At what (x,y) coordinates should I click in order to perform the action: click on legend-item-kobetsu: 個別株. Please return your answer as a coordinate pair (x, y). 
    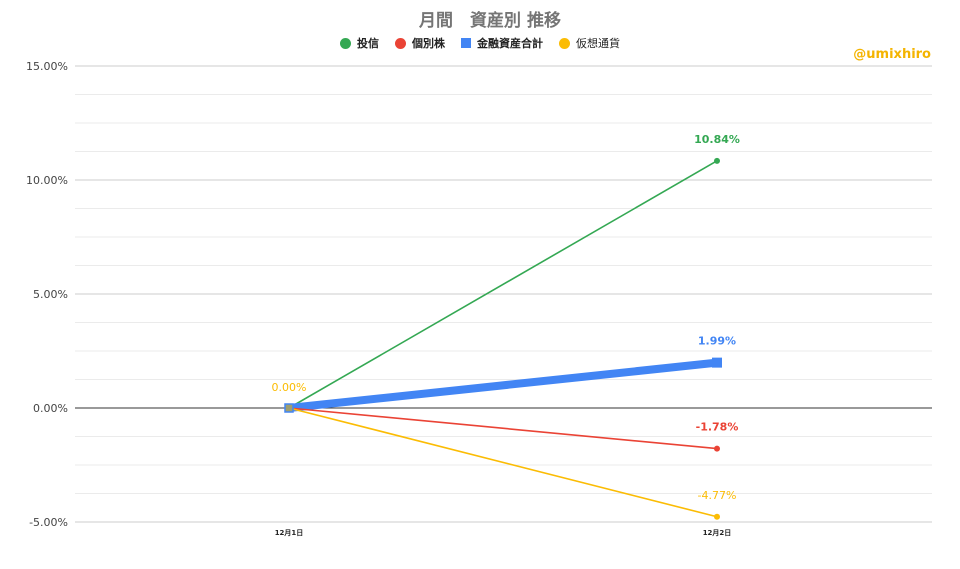
    Looking at the image, I should click on (420, 43).